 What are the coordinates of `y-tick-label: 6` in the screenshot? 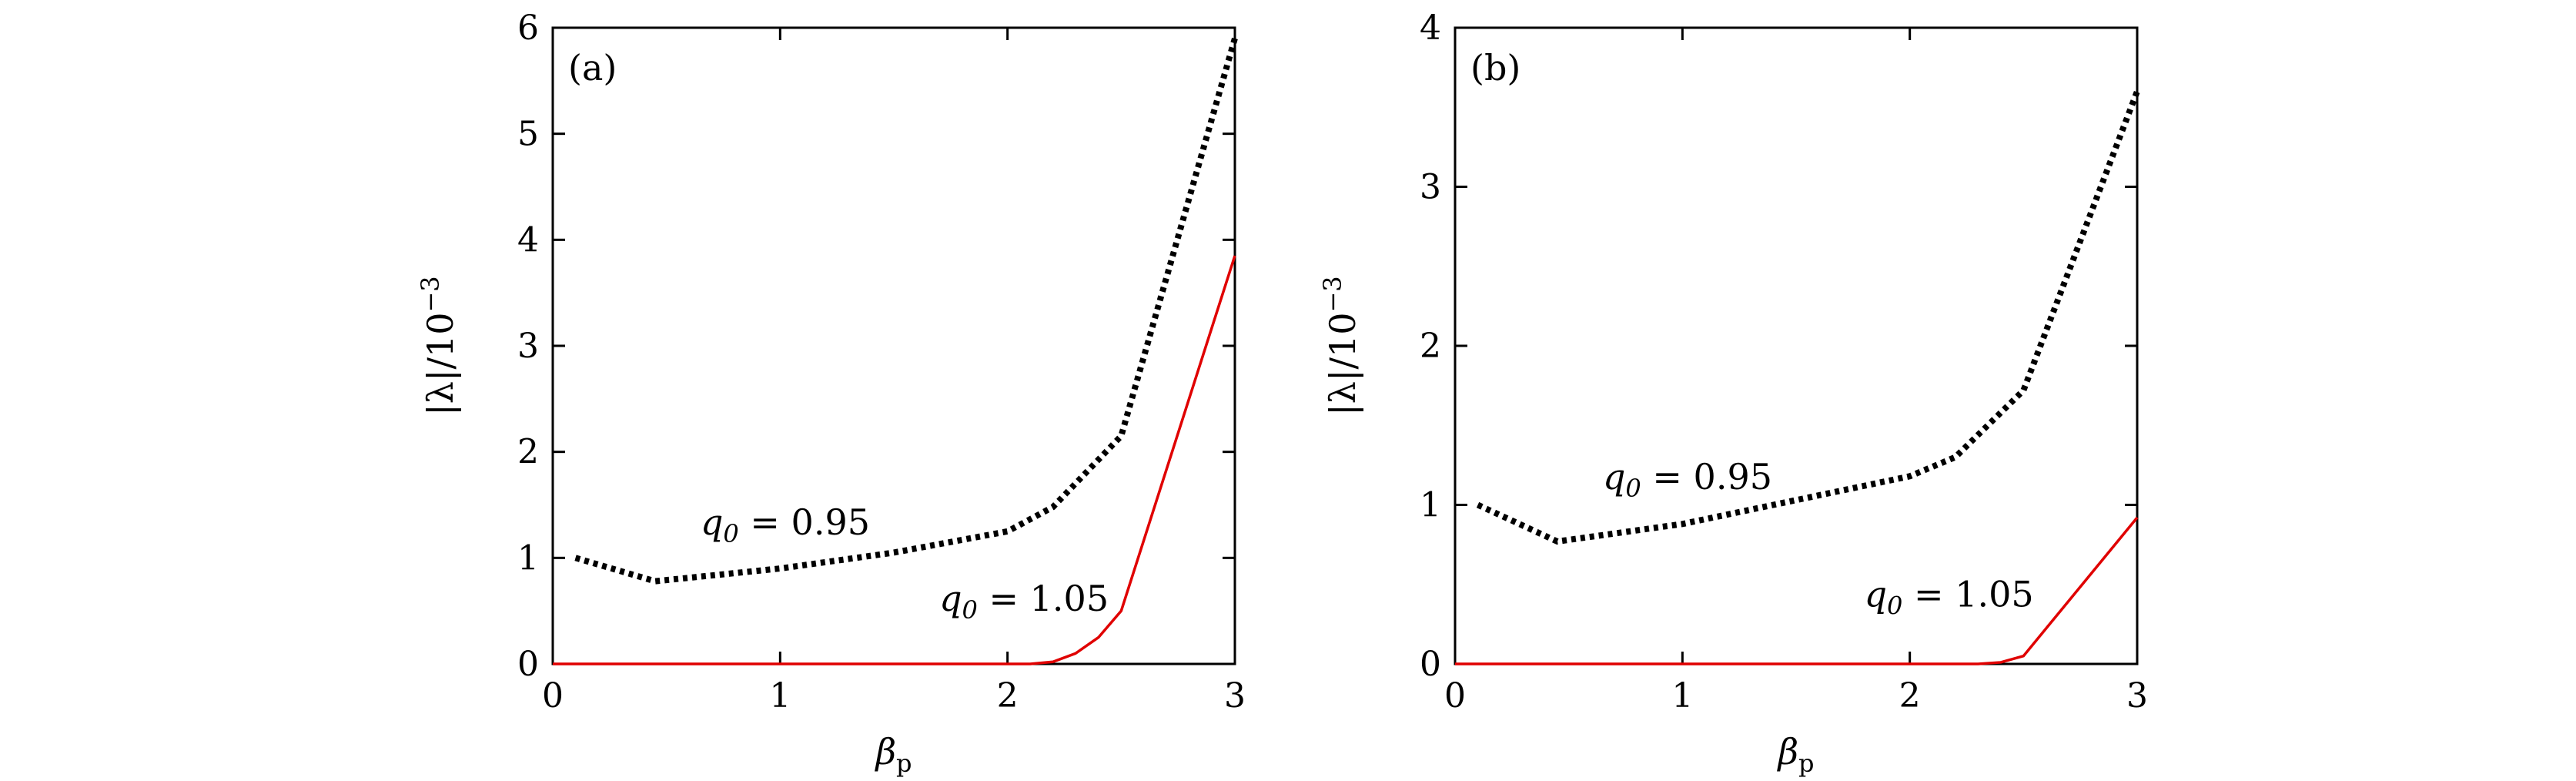 It's located at (528, 28).